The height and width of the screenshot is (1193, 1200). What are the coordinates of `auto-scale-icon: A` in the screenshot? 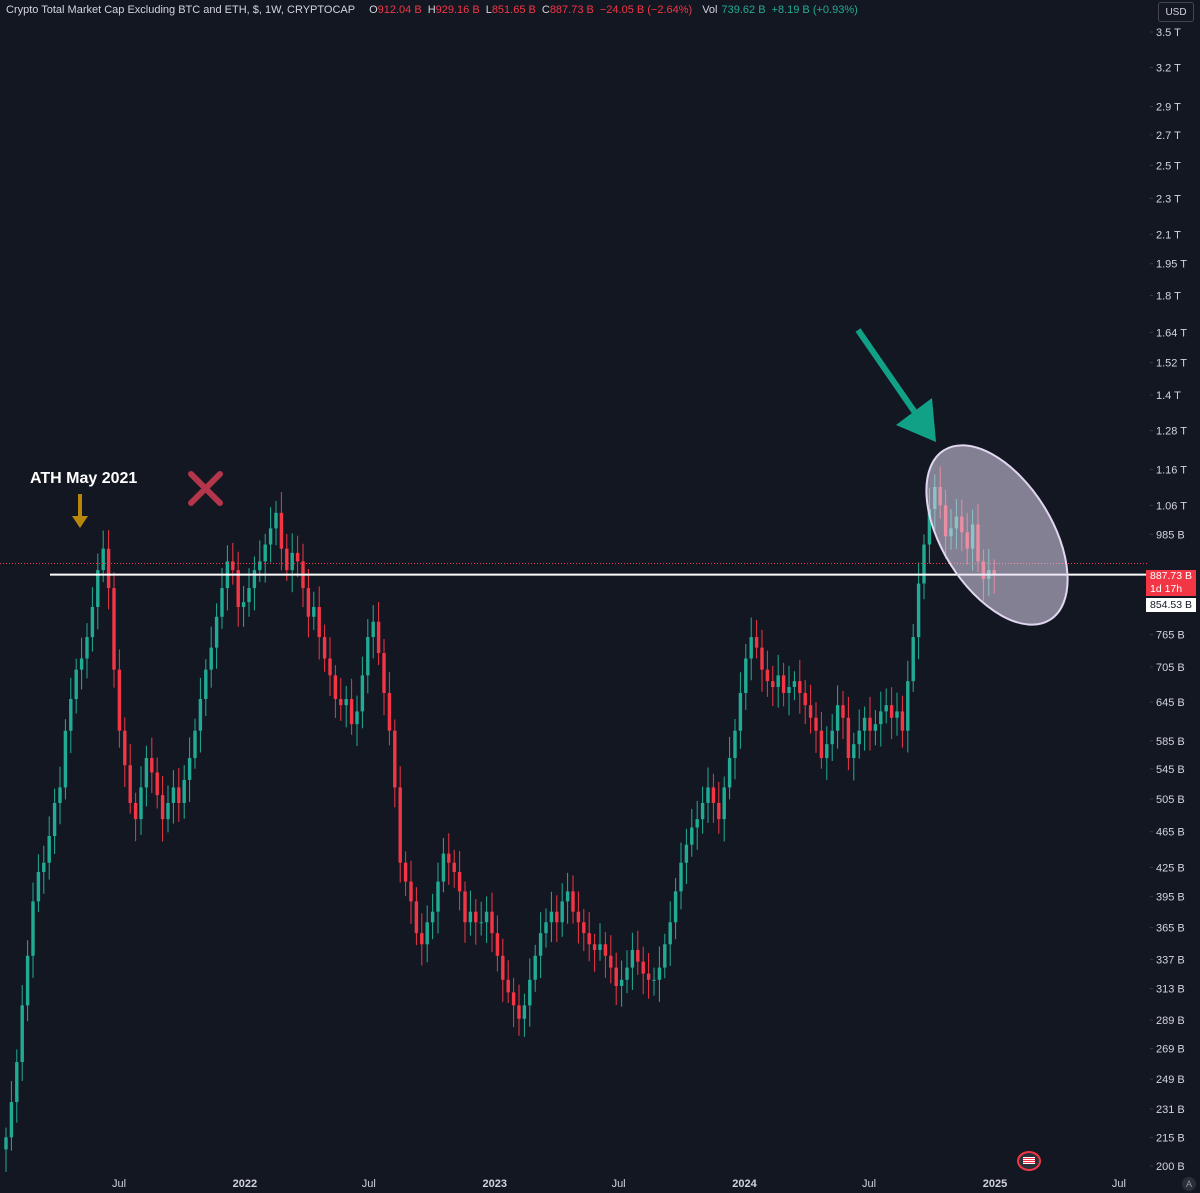 It's located at (1189, 1184).